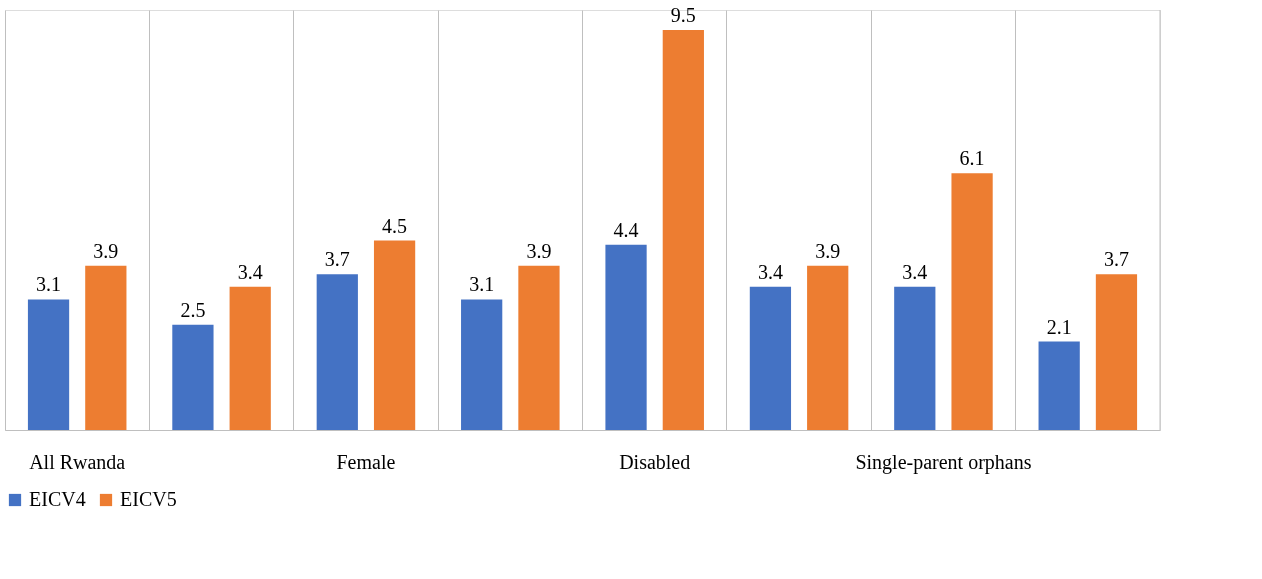 The height and width of the screenshot is (579, 1262). What do you see at coordinates (1059, 326) in the screenshot?
I see `data-label: 2.1` at bounding box center [1059, 326].